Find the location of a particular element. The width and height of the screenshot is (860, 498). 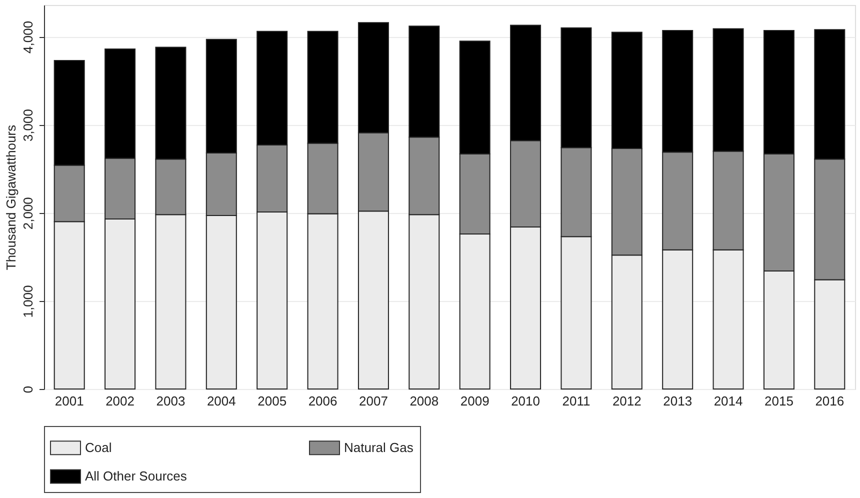

x-tick-label: 2013 is located at coordinates (677, 401).